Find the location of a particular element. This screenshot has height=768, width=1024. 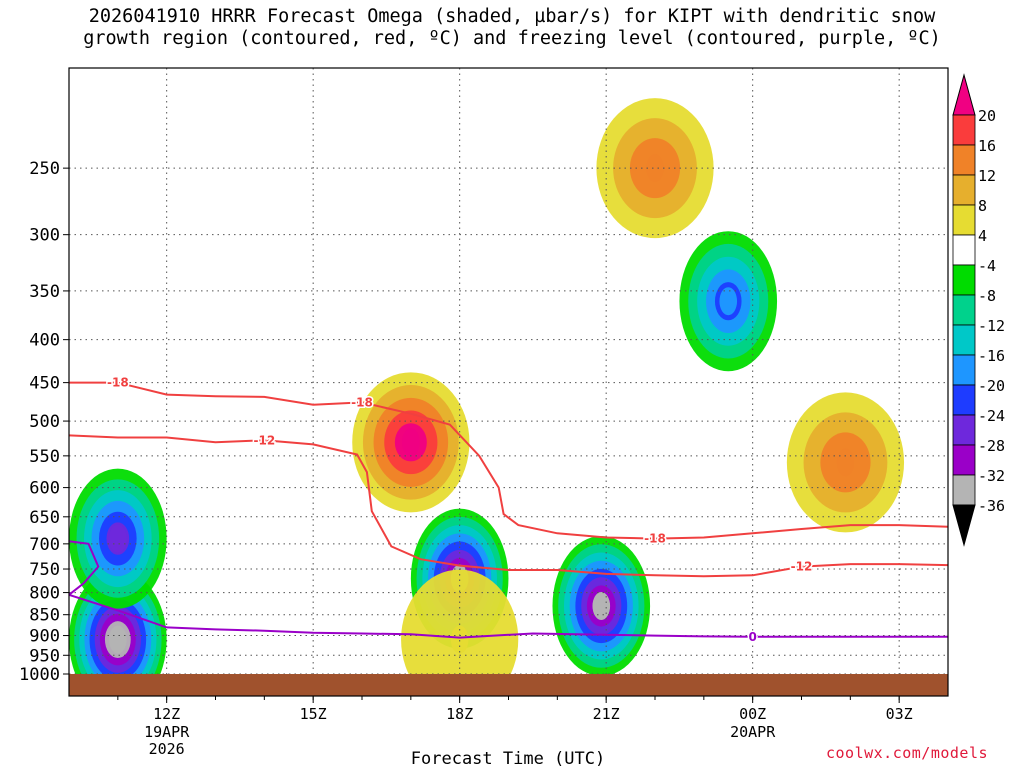

colorbar-label: -36 is located at coordinates (991, 506).